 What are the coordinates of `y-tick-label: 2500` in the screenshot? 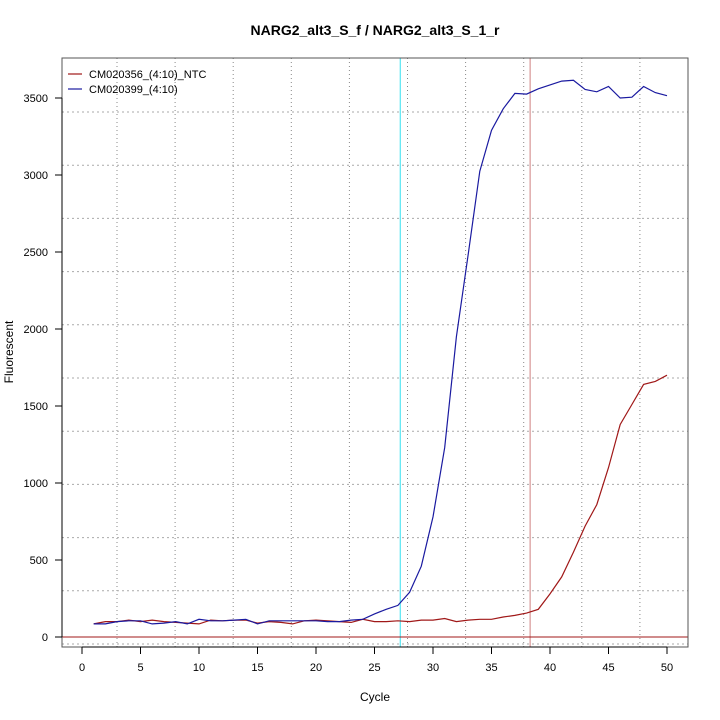 It's located at (36, 253).